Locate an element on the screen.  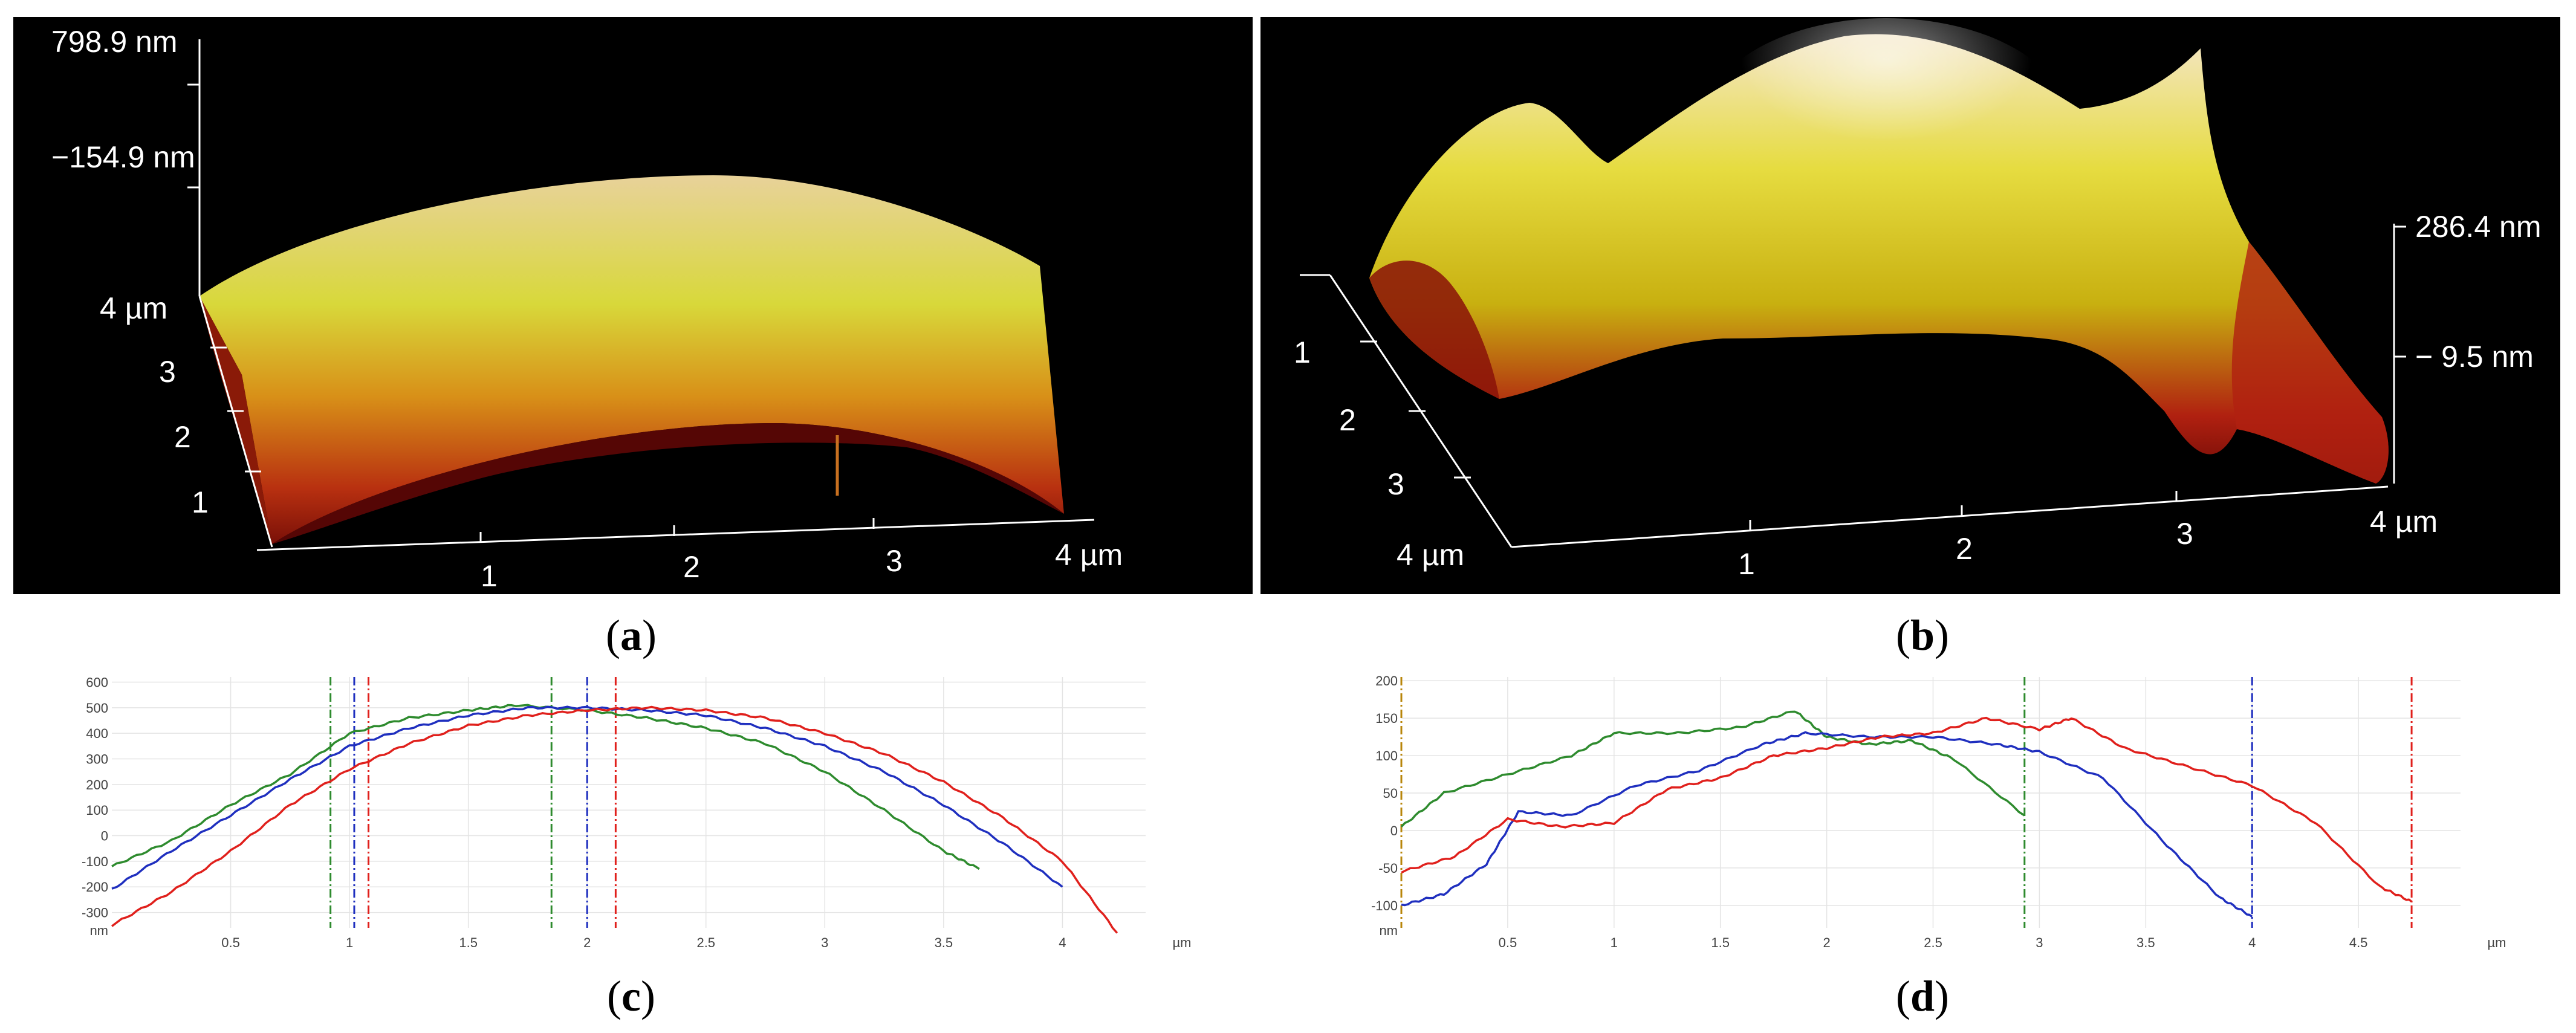
plot-c-y-tick-label: -200 is located at coordinates (95, 887).